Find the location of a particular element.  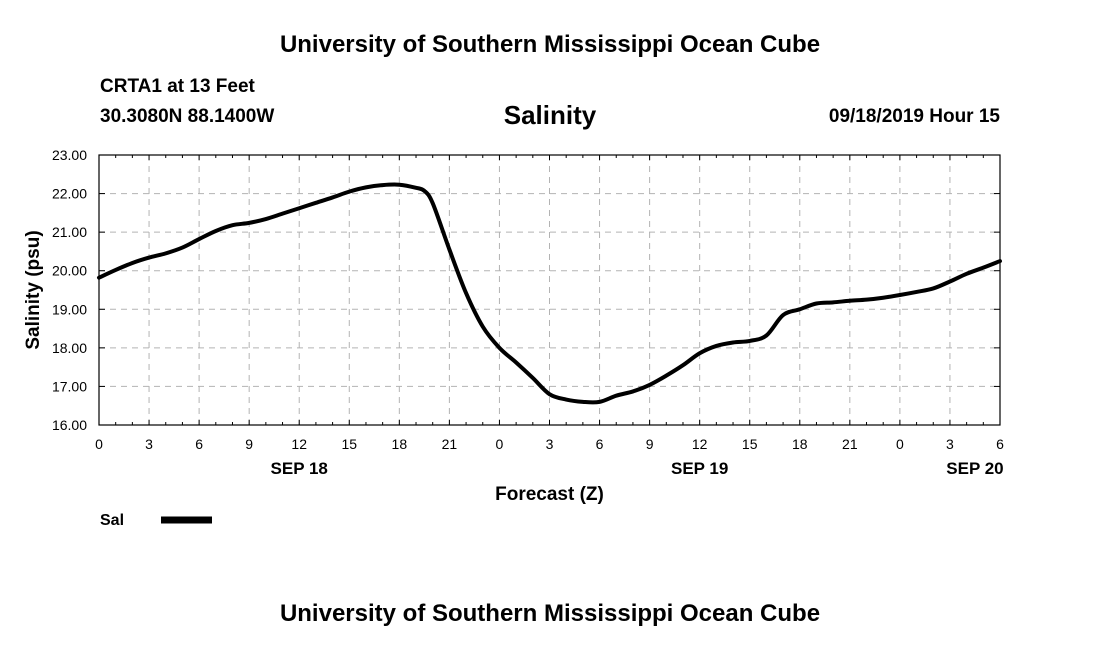

y-tick-label: 21.00 is located at coordinates (69, 232).